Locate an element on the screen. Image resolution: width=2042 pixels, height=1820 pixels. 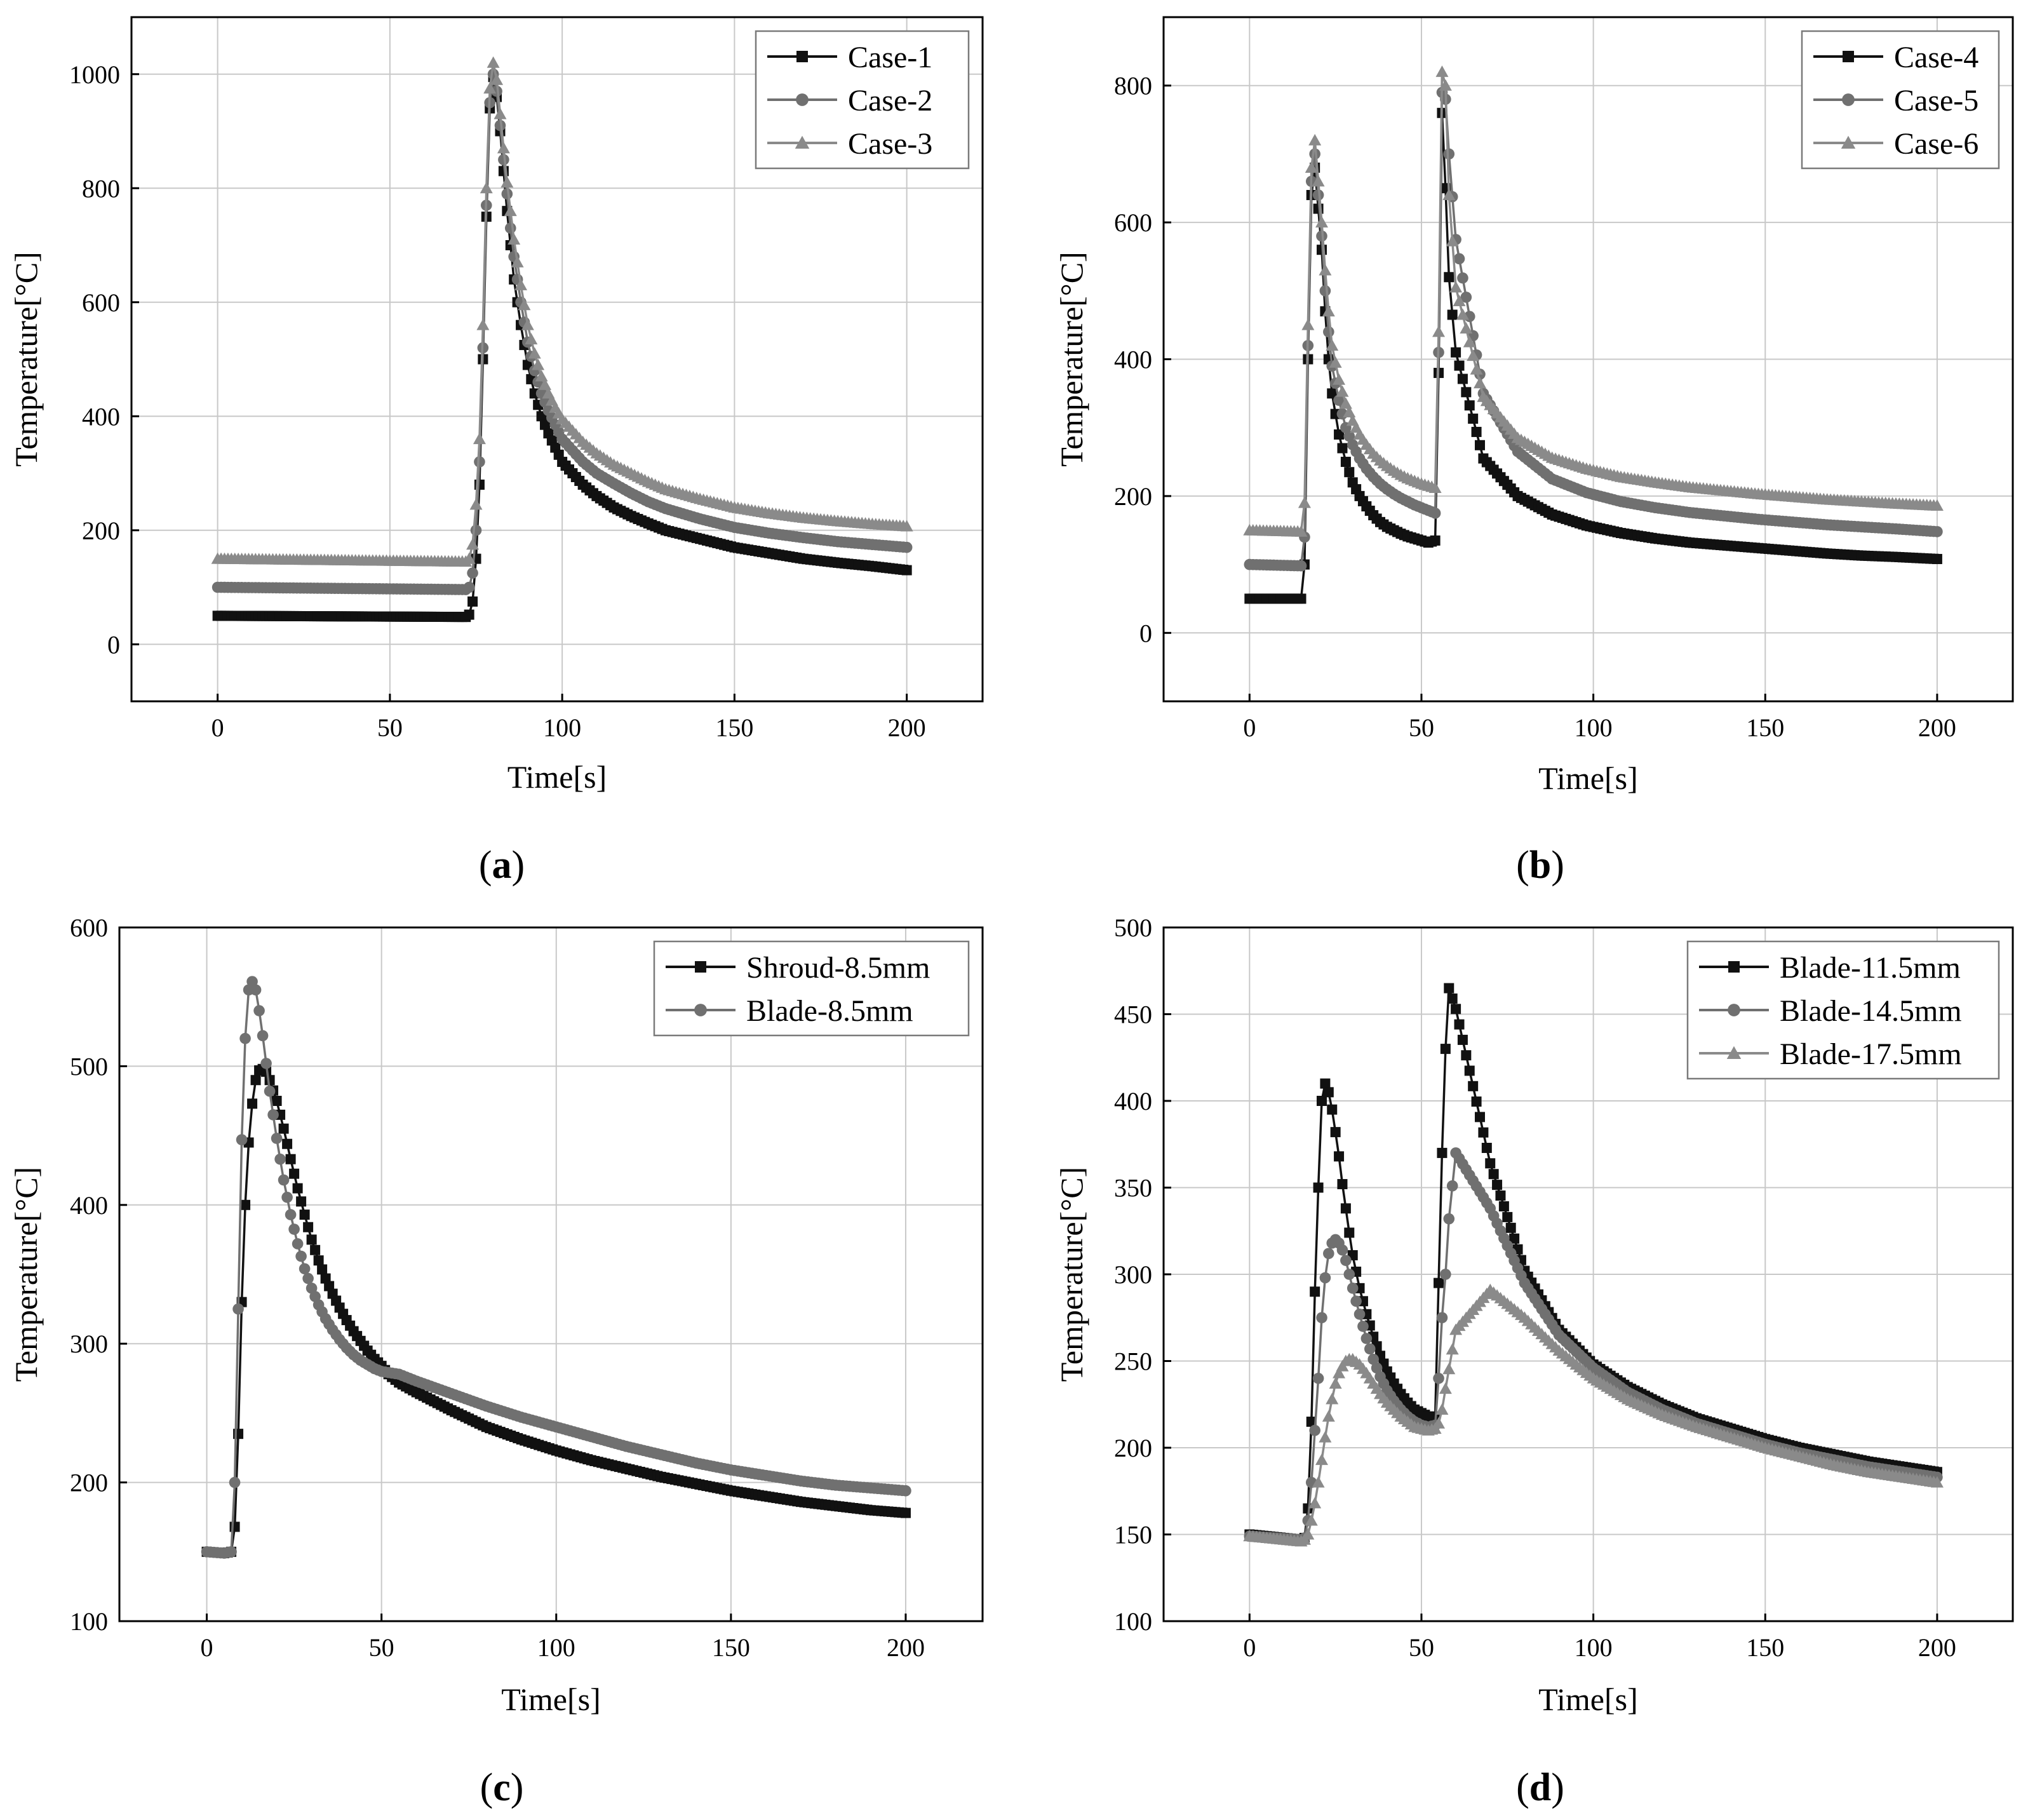
caption-a: (a) is located at coordinates (502, 866).